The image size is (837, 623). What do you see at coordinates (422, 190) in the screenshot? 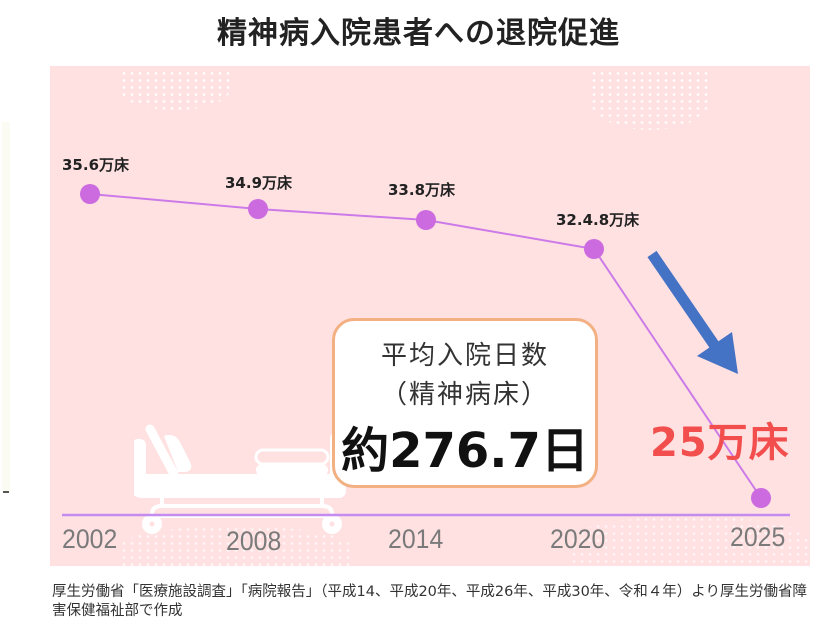
I see `point-label-2014: 33.8万床` at bounding box center [422, 190].